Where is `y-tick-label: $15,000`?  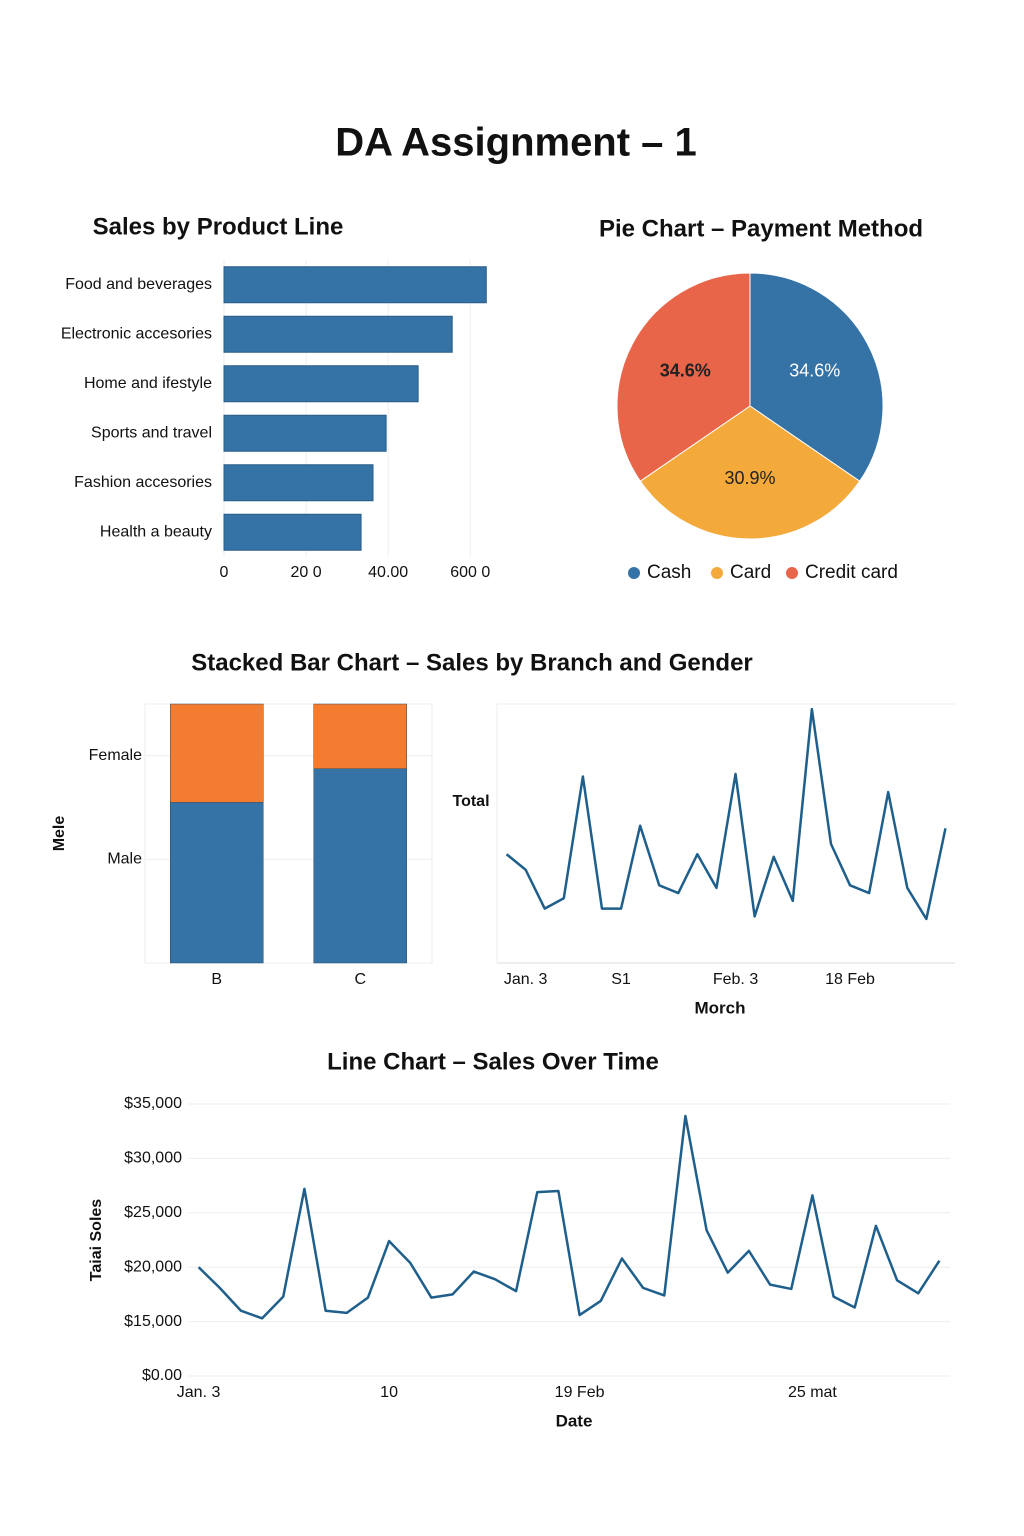
y-tick-label: $15,000 is located at coordinates (153, 1321).